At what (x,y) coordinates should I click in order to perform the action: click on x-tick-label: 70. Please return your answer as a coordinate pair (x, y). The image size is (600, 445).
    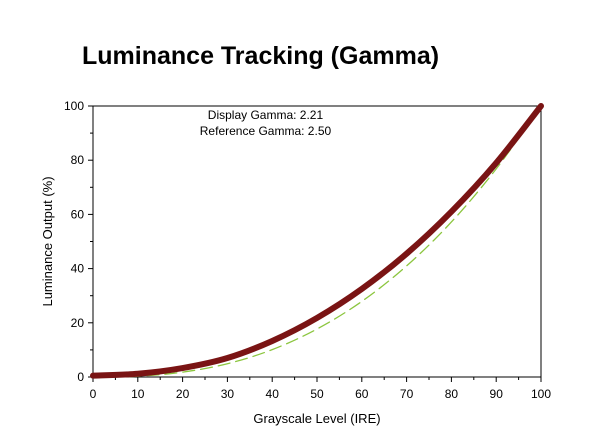
    Looking at the image, I should click on (407, 394).